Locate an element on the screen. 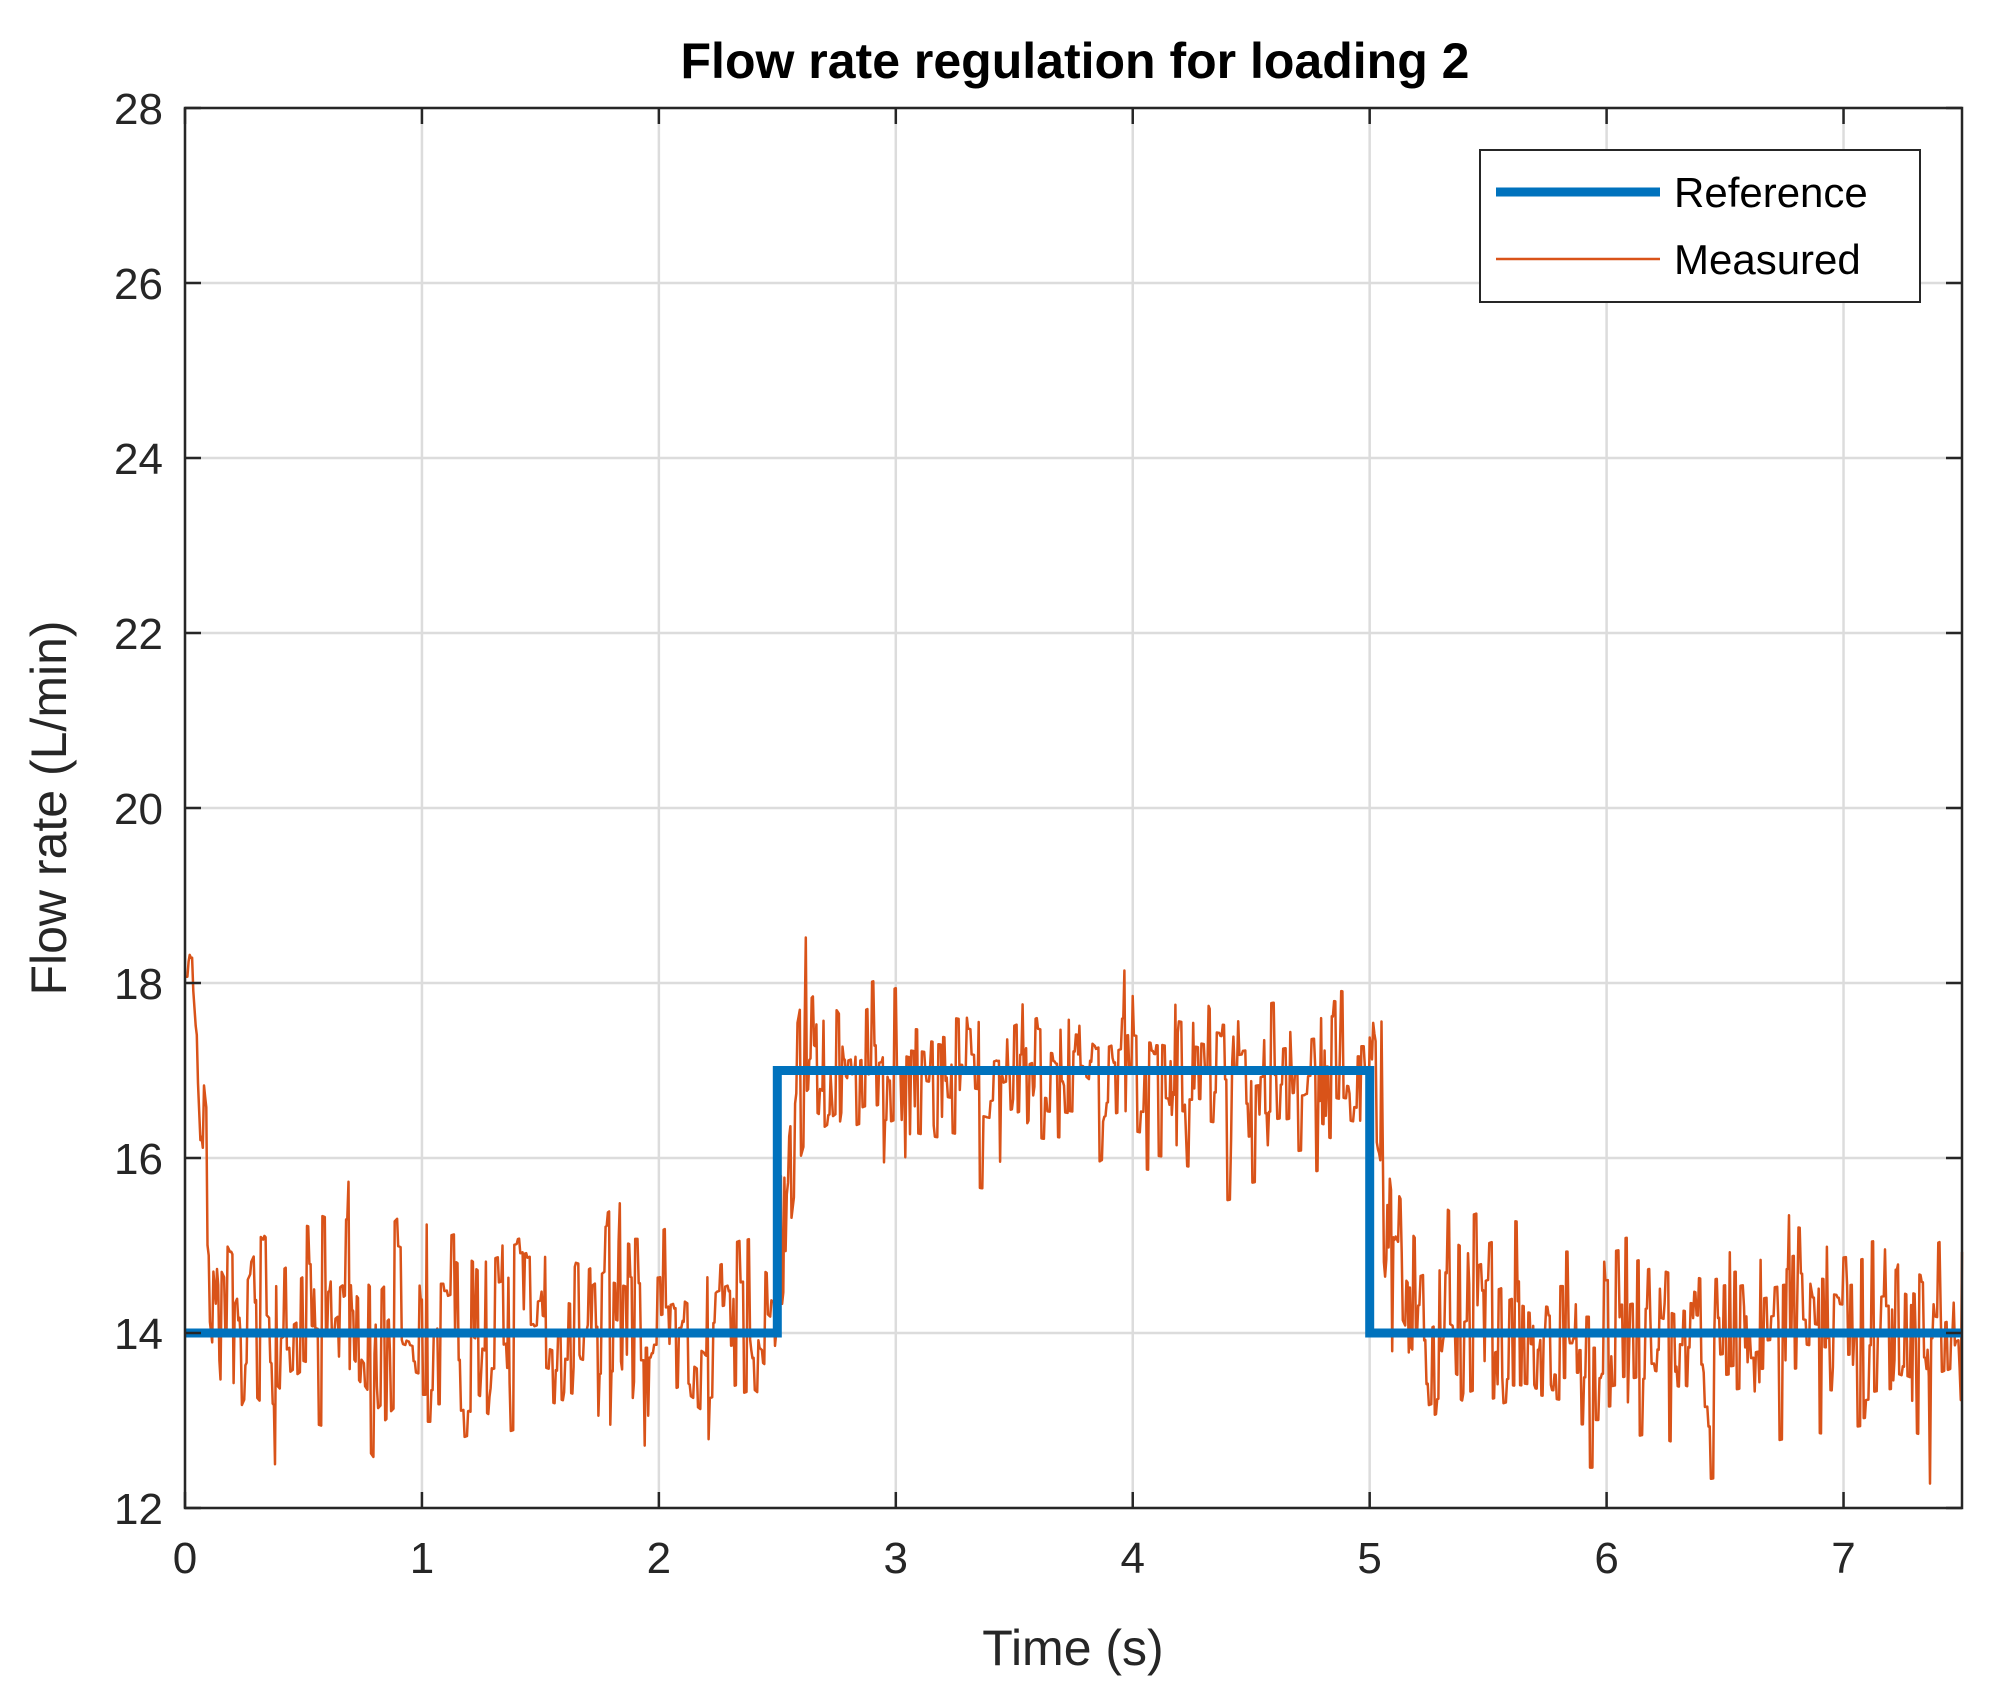 This screenshot has height=1691, width=1992. y-tick-label: 14 is located at coordinates (138, 1334).